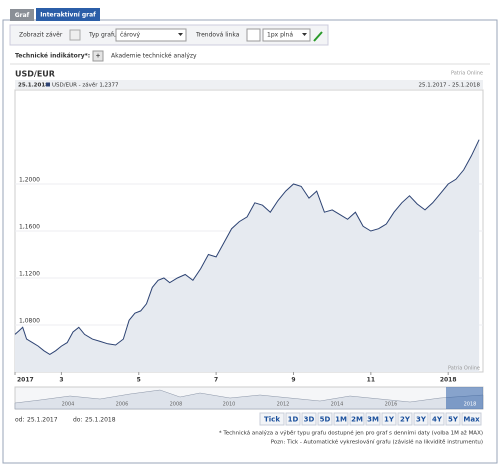 The height and width of the screenshot is (471, 500). What do you see at coordinates (33, 86) in the screenshot?
I see `header-date: 25.1.2018` at bounding box center [33, 86].